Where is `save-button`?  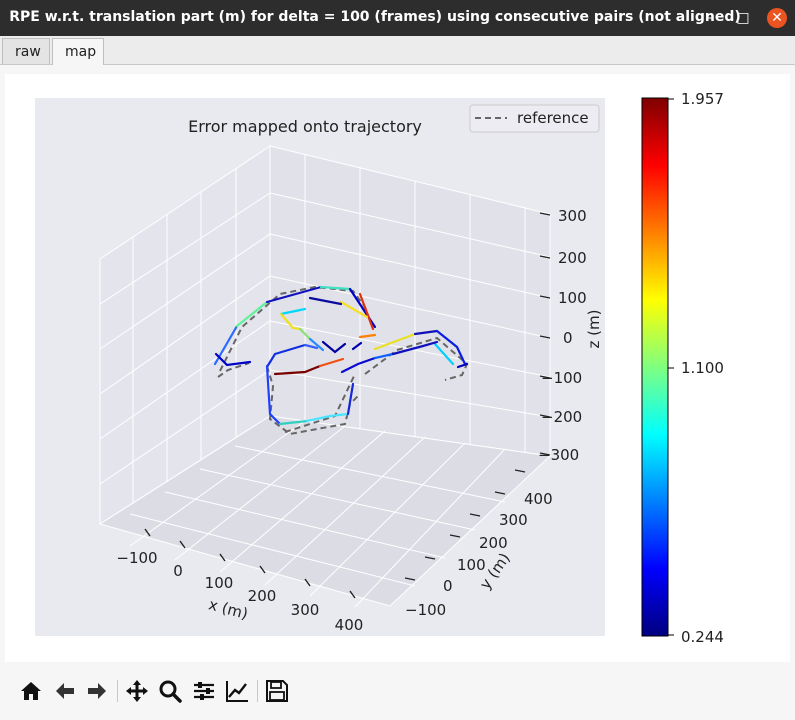
save-button is located at coordinates (277, 691).